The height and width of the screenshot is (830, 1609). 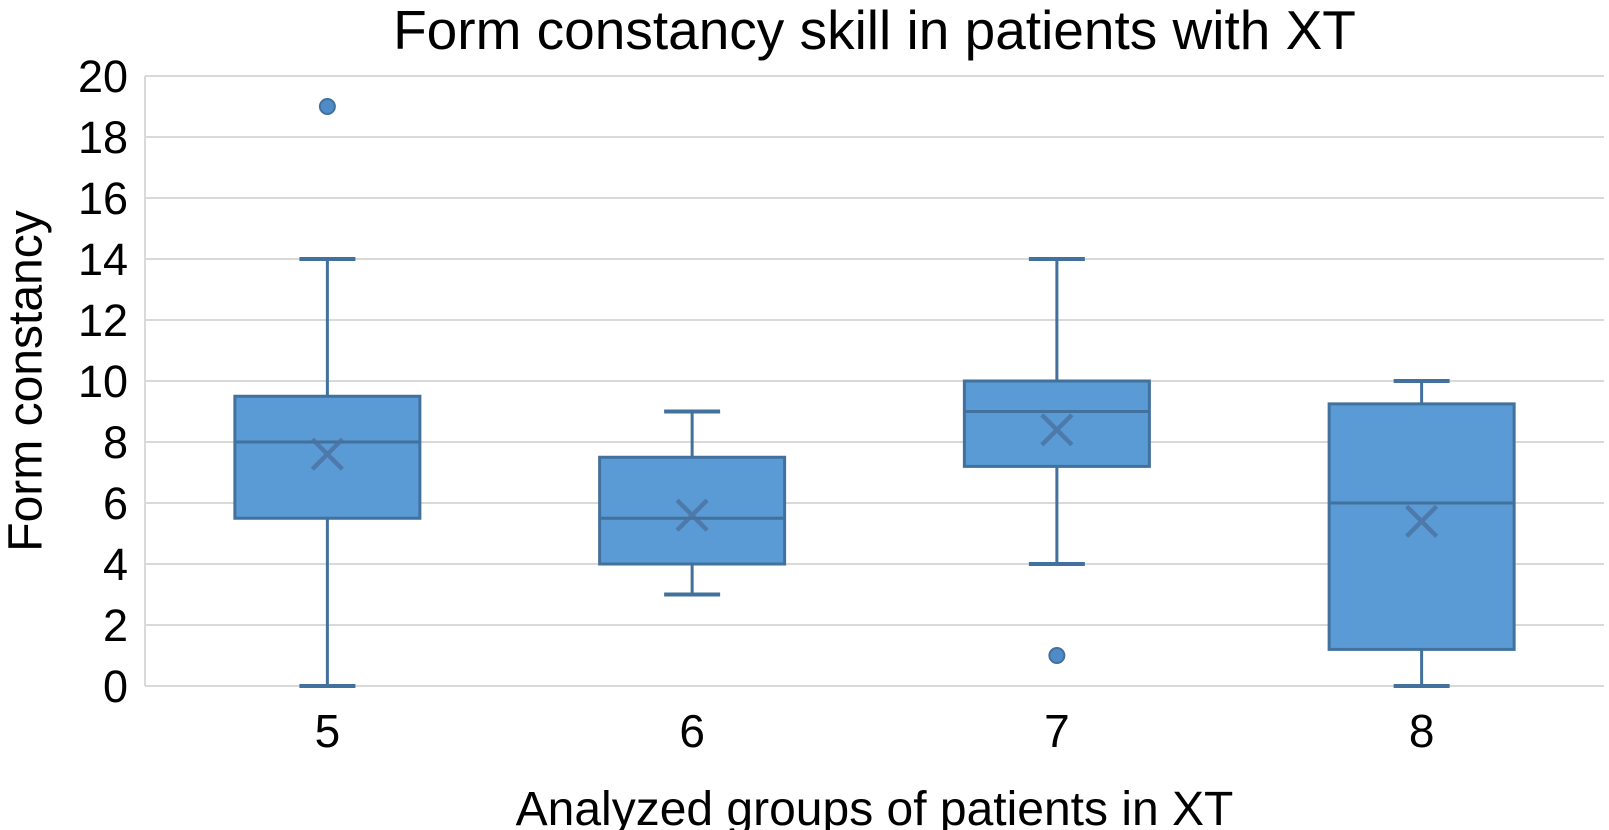 What do you see at coordinates (115, 686) in the screenshot?
I see `y-tick-label-0: 0` at bounding box center [115, 686].